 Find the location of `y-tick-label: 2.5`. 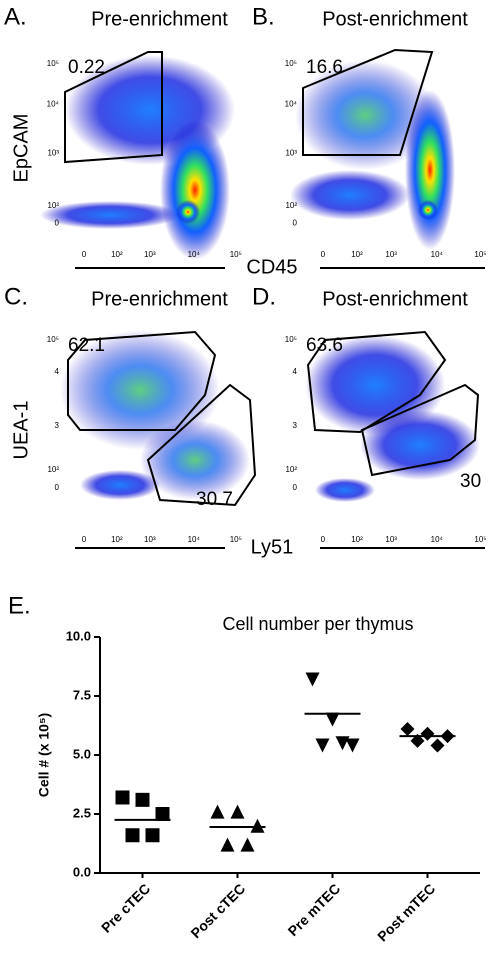

y-tick-label: 2.5 is located at coordinates (82, 812).